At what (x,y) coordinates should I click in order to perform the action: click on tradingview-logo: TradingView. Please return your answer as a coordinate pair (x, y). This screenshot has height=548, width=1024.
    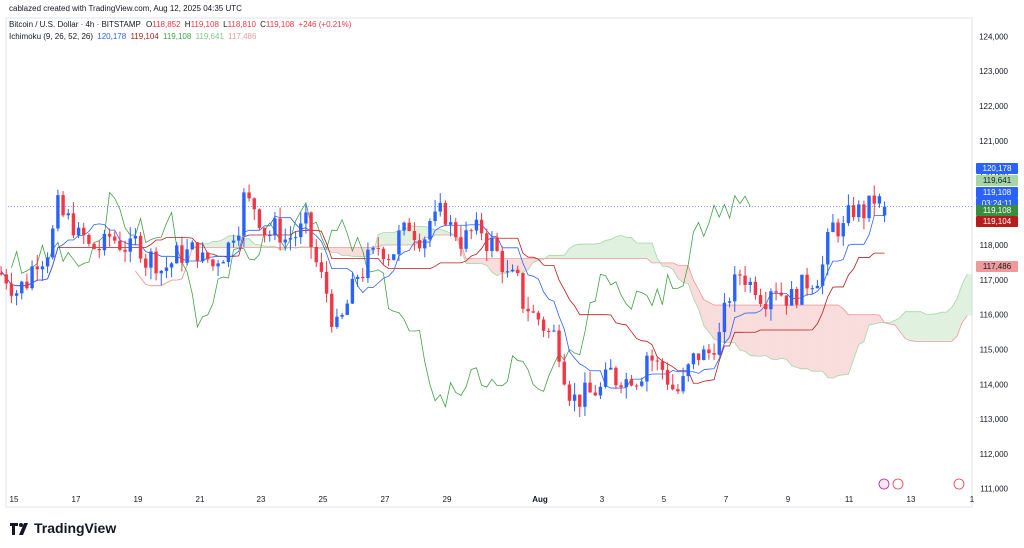
    Looking at the image, I should click on (63, 528).